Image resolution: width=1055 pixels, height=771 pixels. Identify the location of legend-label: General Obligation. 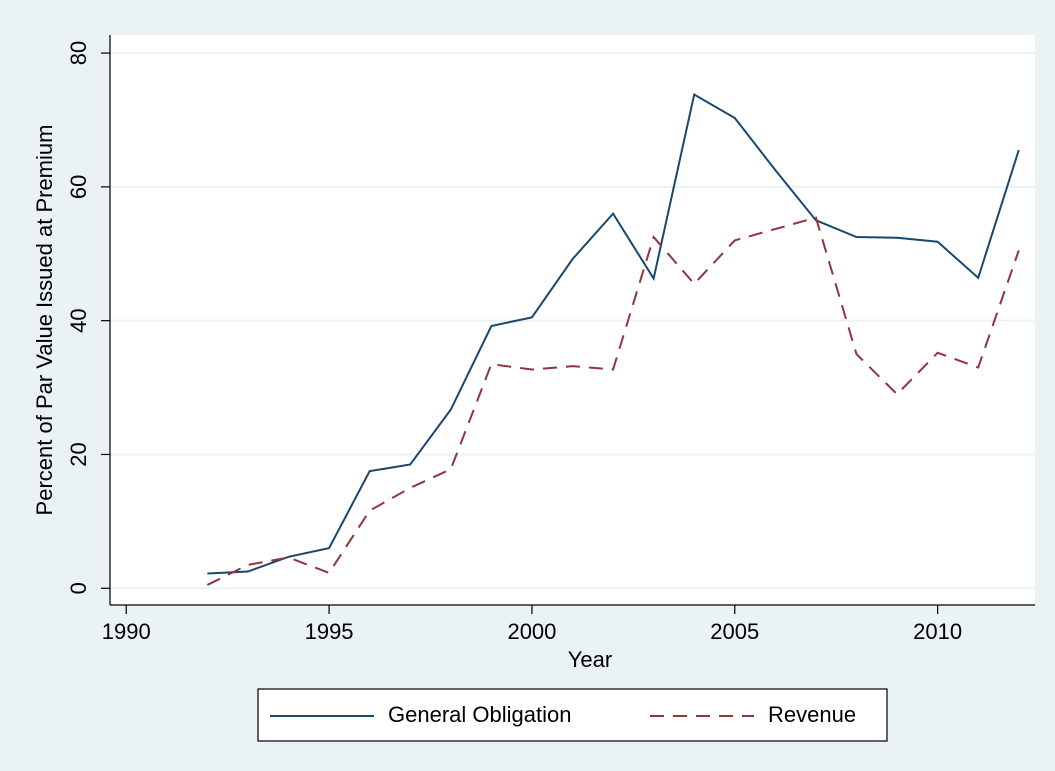
(479, 714).